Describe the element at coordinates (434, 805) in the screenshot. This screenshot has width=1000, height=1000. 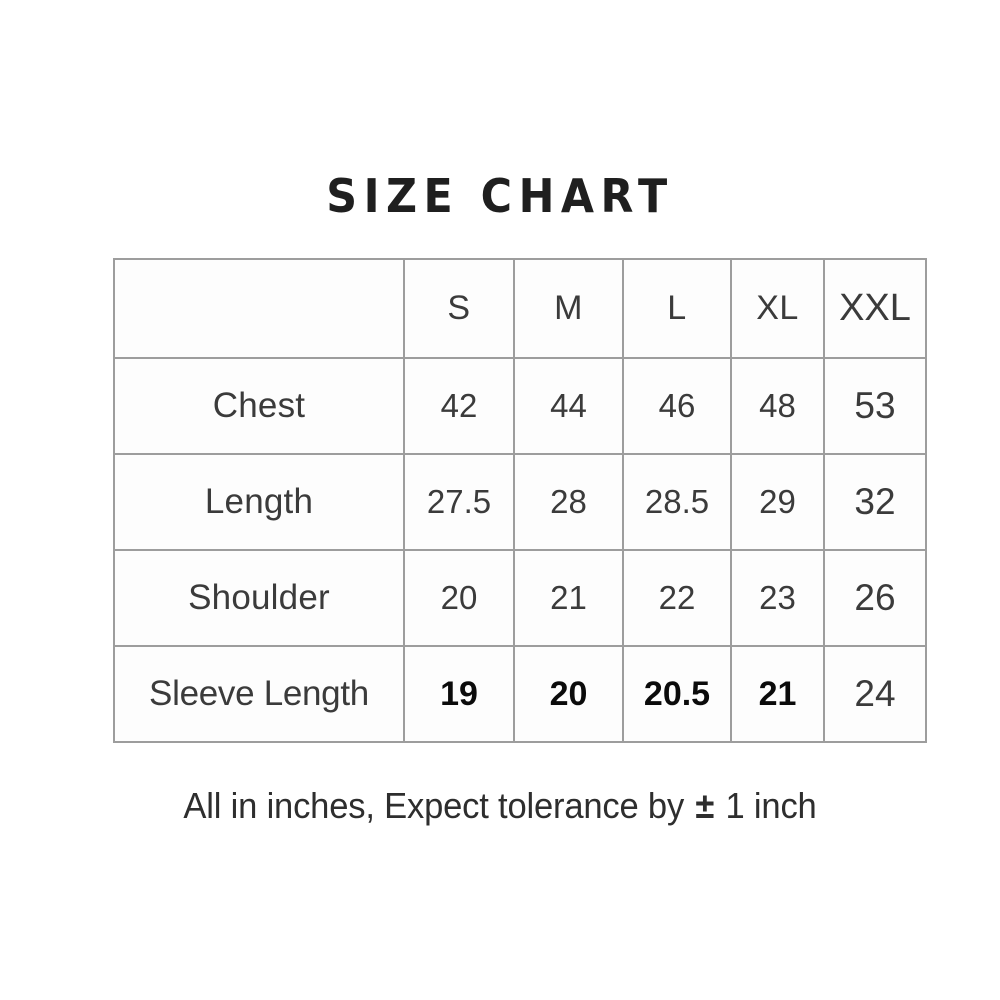
I see `tolerance-note-before: All in inches, Expect tolerance by` at that location.